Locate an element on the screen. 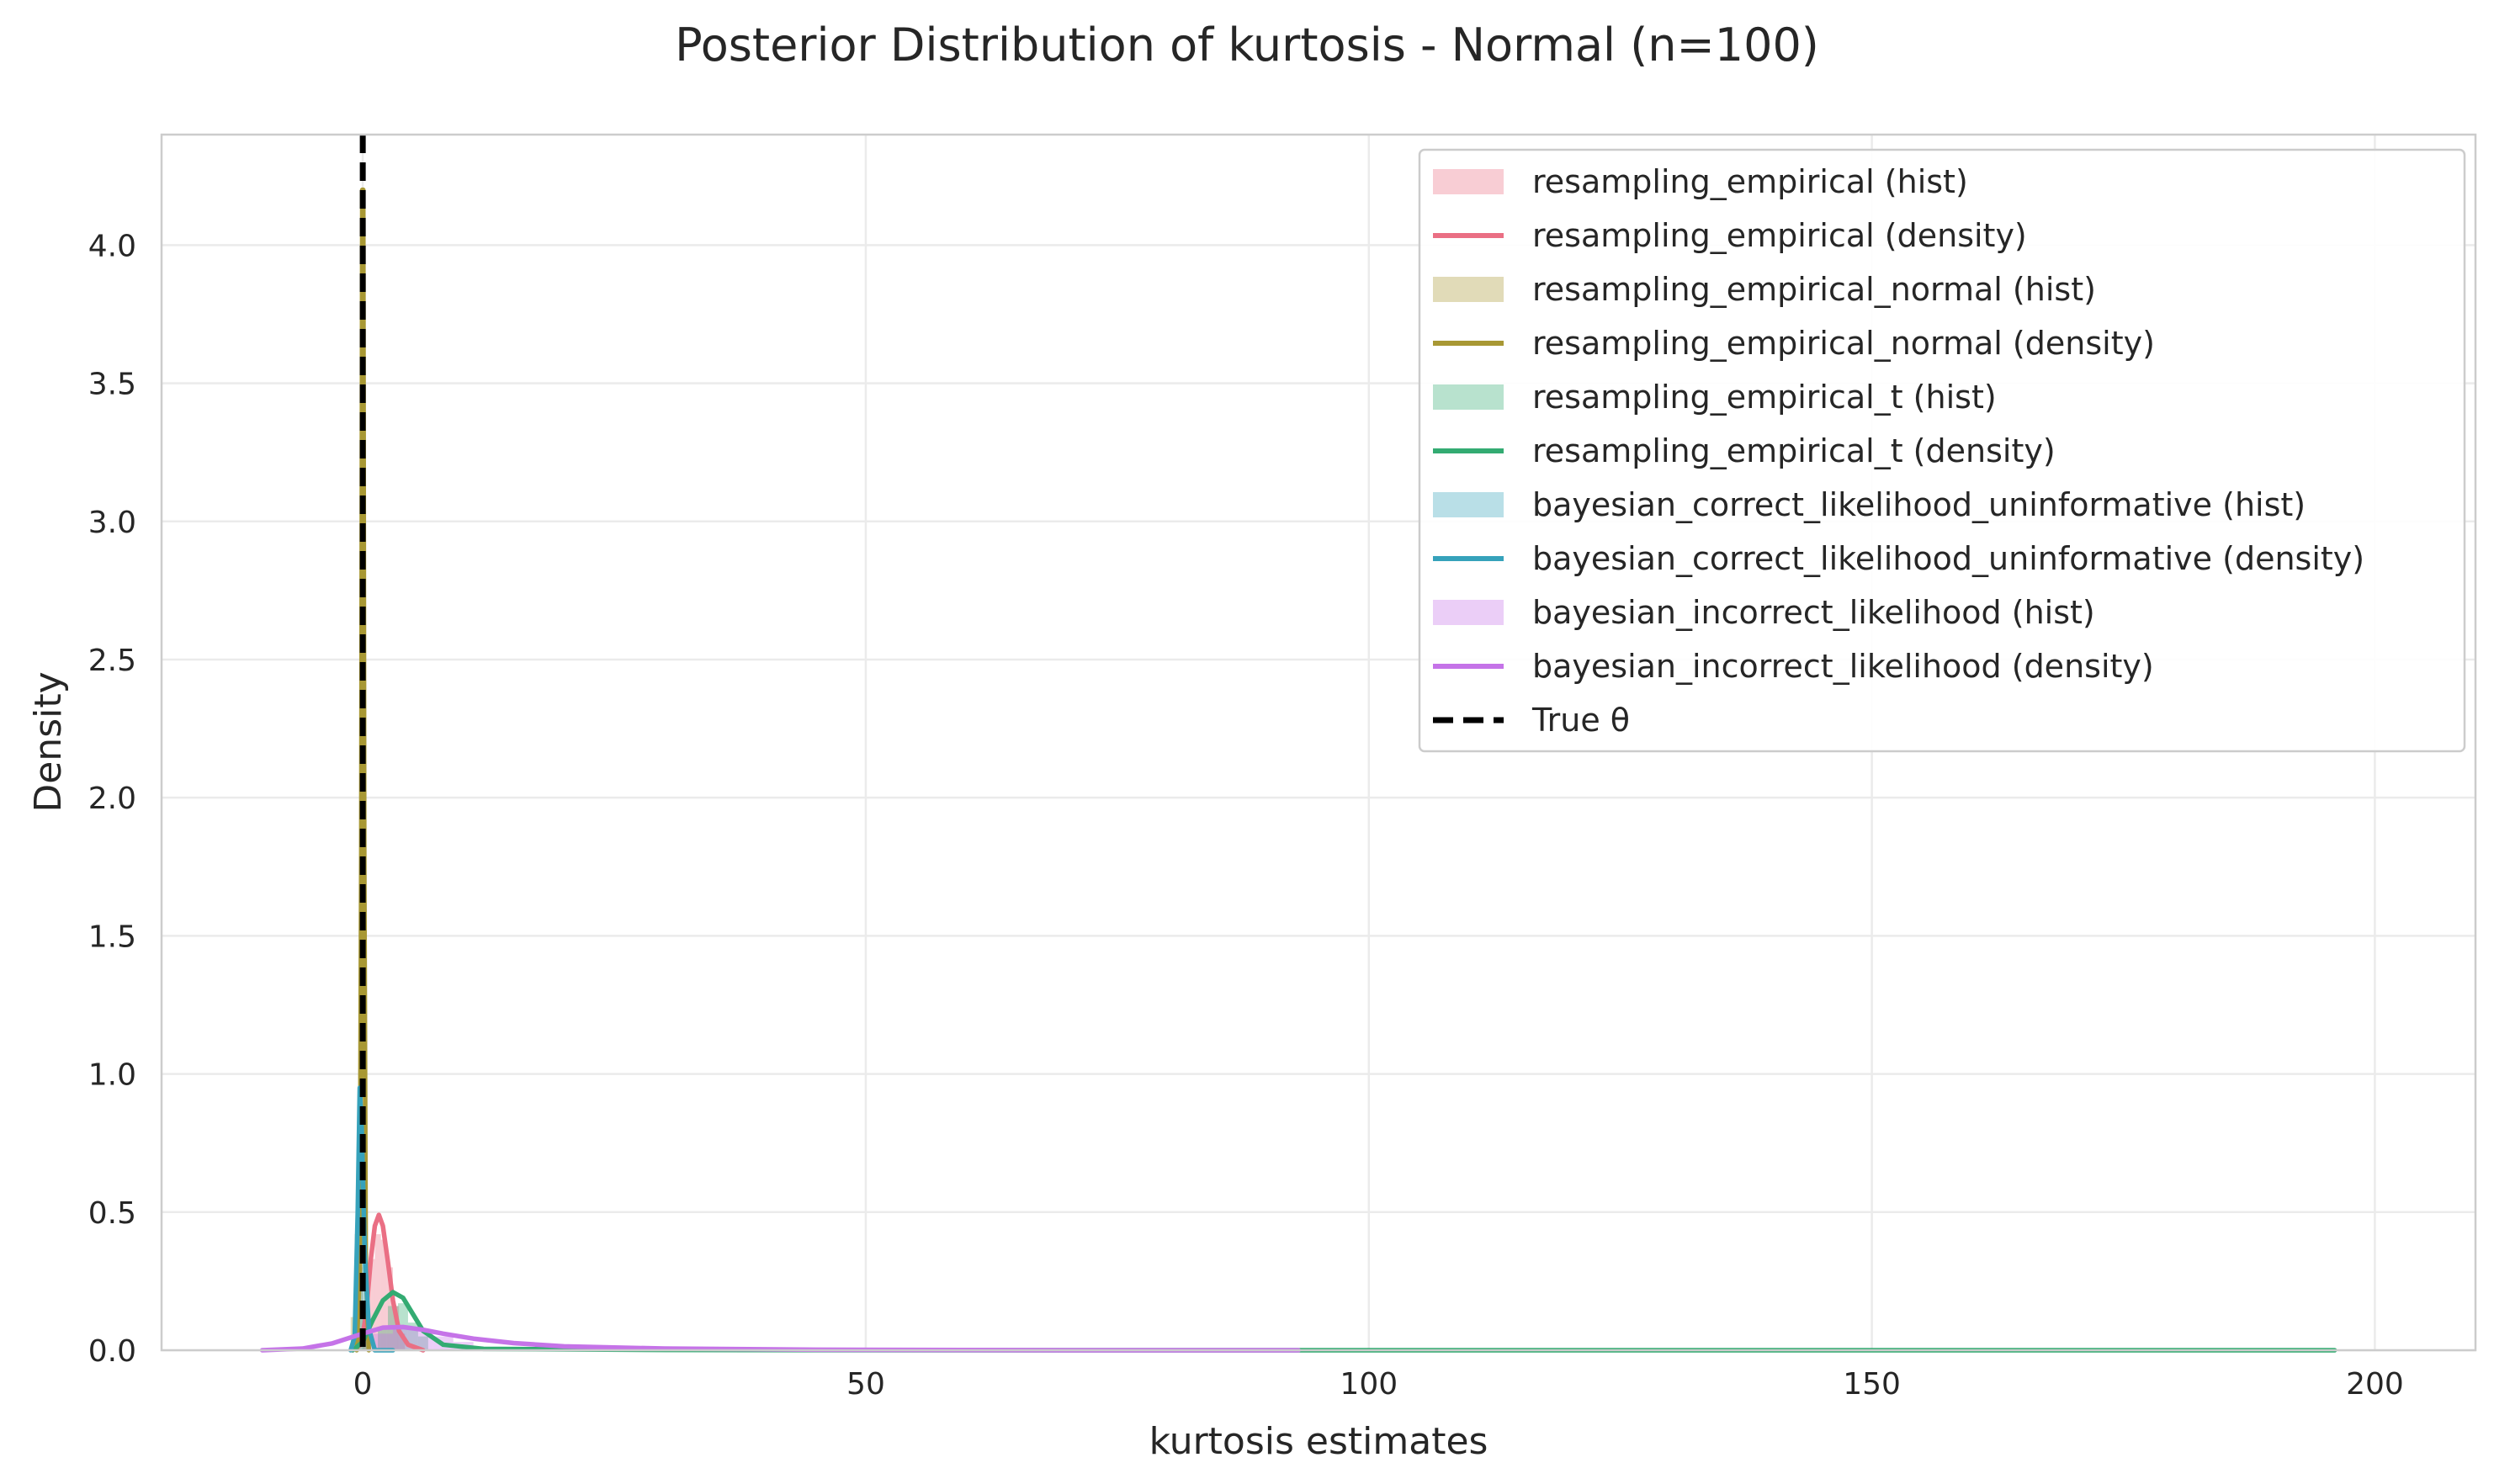 Image resolution: width=2494 pixels, height=1484 pixels. legend-item: bayesian_incorrect_likelihood (hist) is located at coordinates (1764, 612).